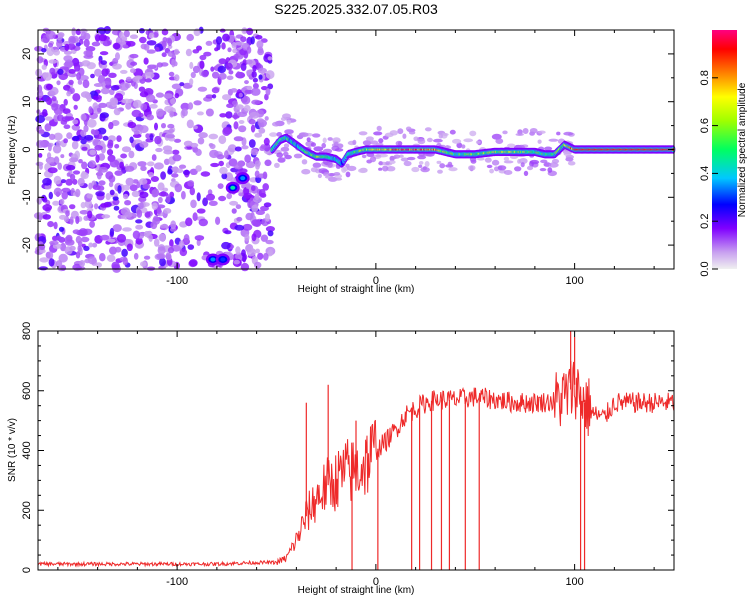 This screenshot has width=750, height=600. Describe the element at coordinates (27, 149) in the screenshot. I see `y-tick-label: 0` at that location.